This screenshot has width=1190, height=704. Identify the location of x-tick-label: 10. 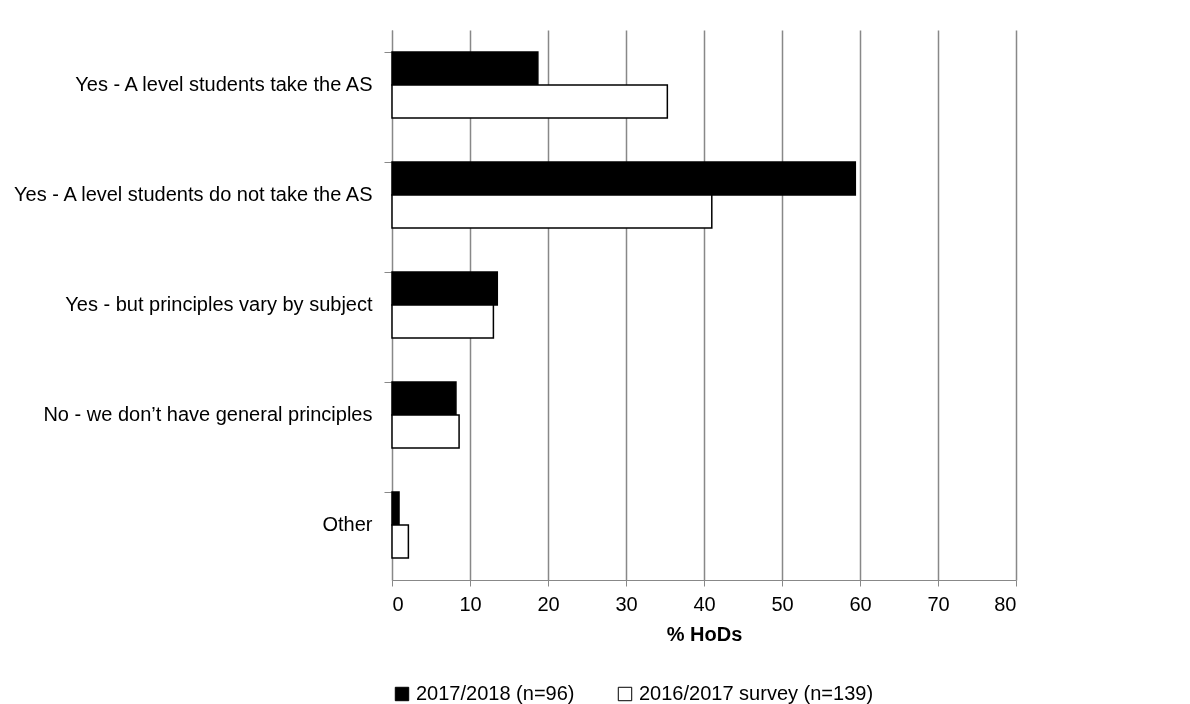
(470, 603).